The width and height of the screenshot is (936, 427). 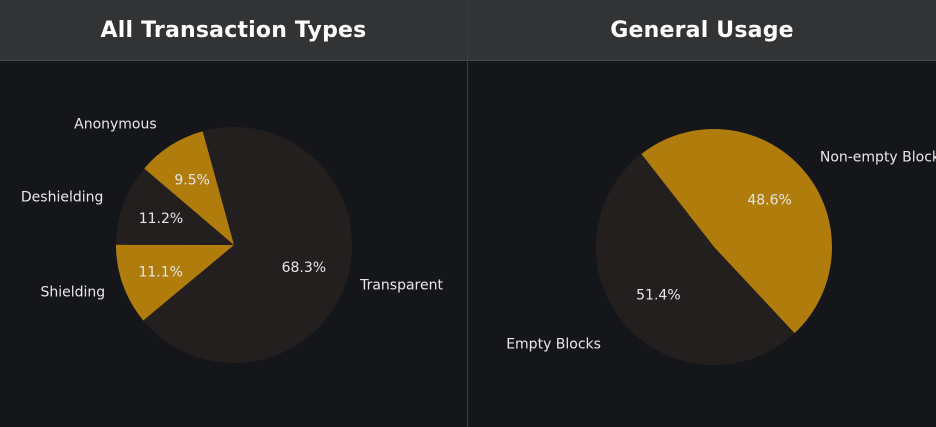 I want to click on pie-slice-anonymous, so click(x=189, y=188).